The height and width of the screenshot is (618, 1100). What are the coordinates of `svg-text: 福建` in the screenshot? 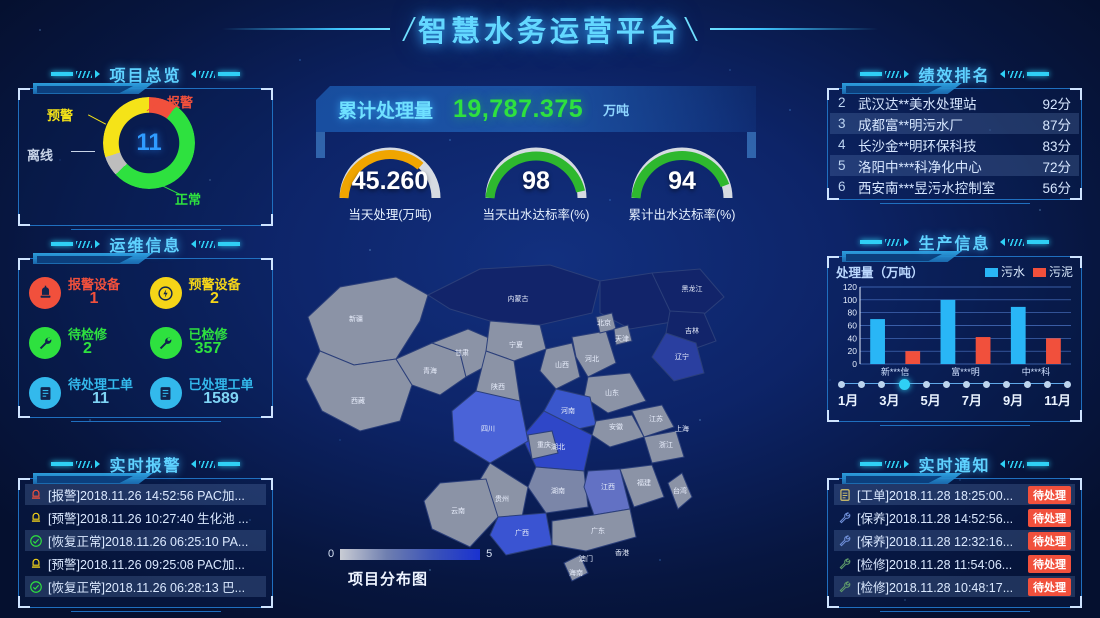 It's located at (644, 482).